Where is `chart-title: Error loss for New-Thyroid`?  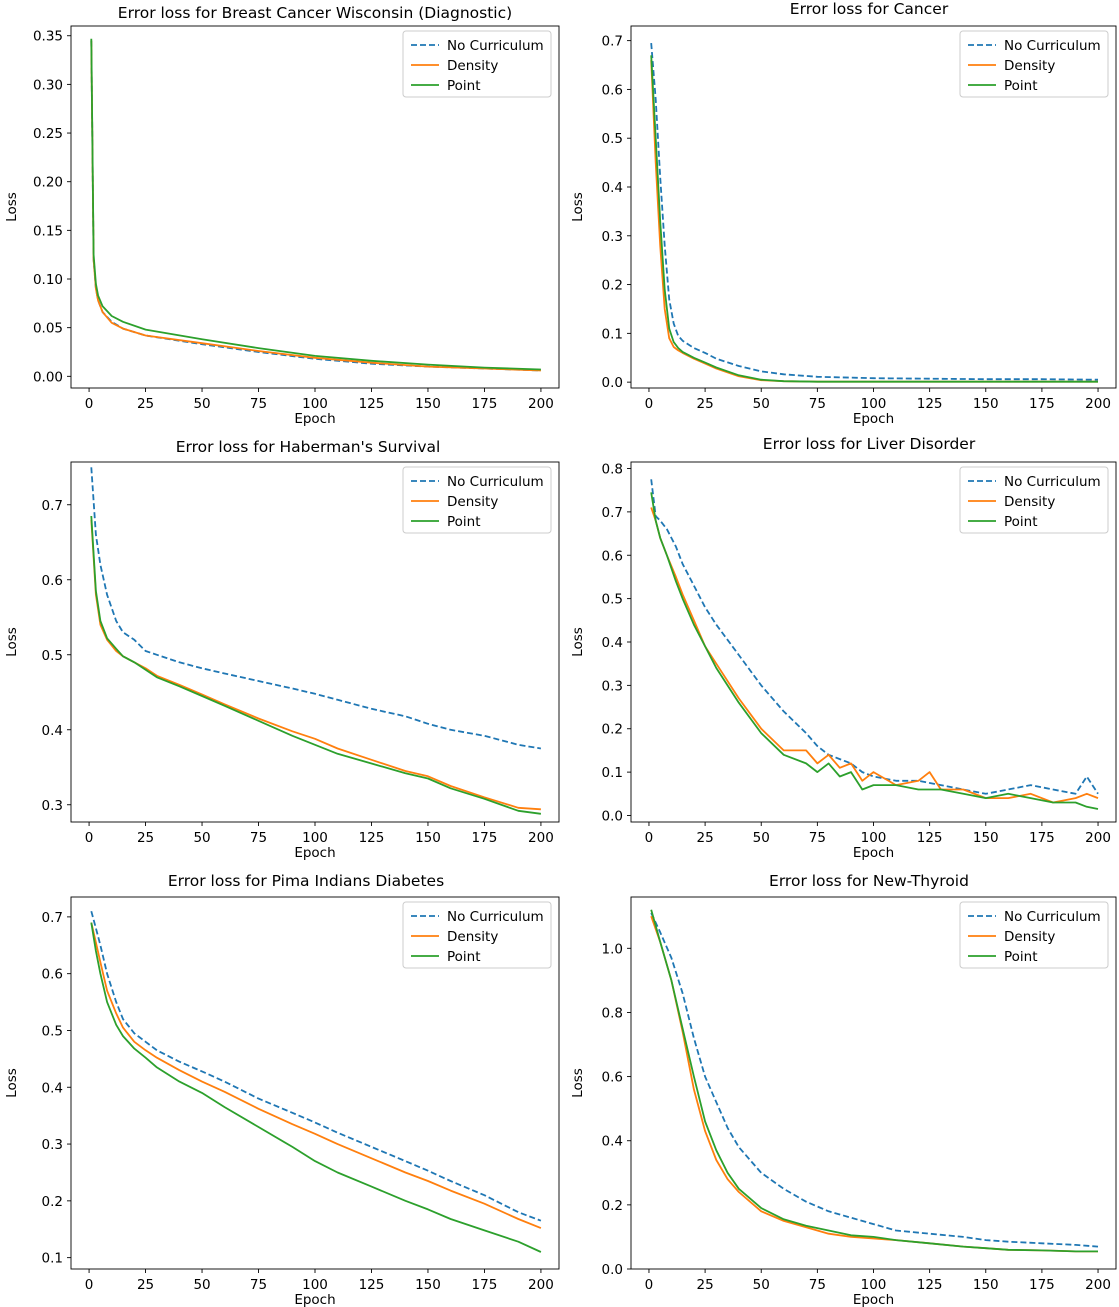 chart-title: Error loss for New-Thyroid is located at coordinates (869, 881).